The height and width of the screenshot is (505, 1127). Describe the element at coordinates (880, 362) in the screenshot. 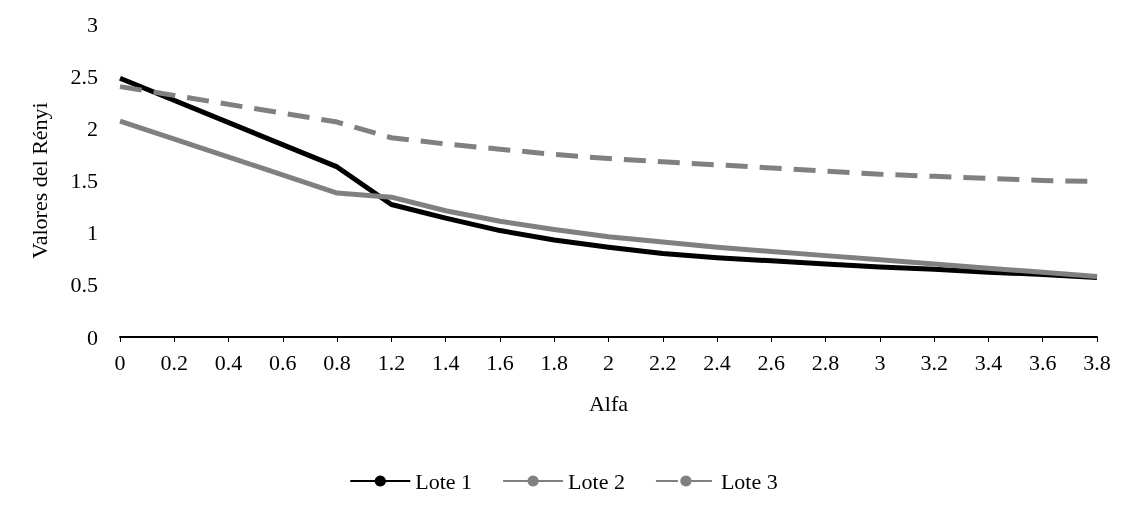

I see `x-tick-label: 3` at that location.